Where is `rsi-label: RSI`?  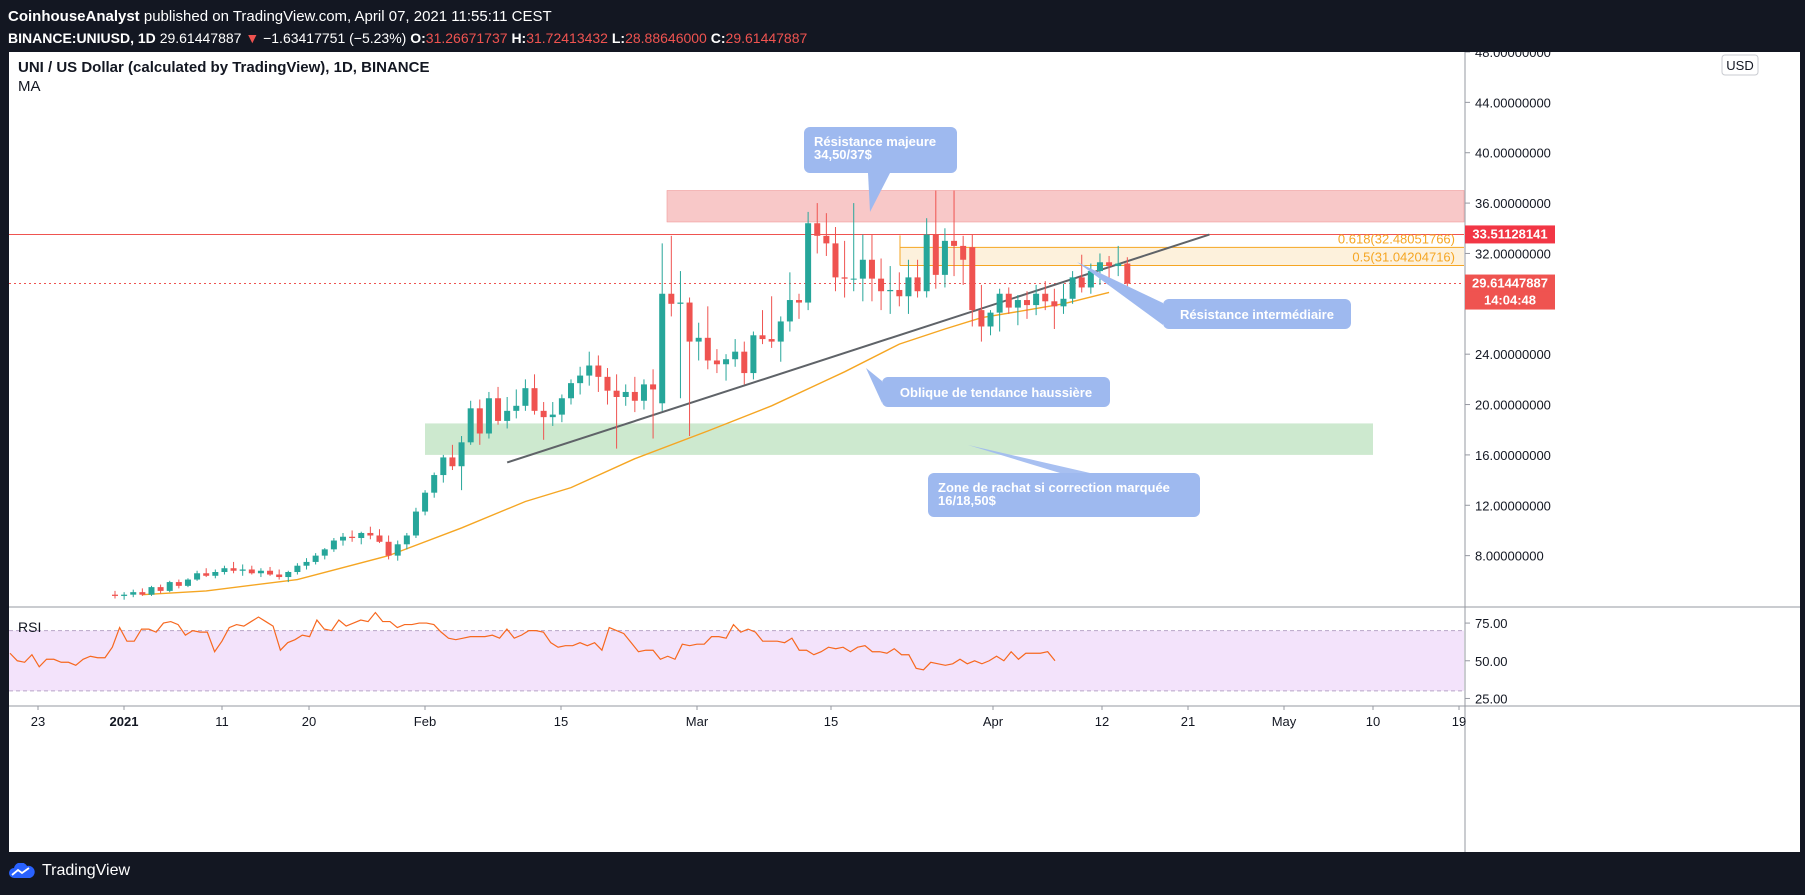
rsi-label: RSI is located at coordinates (29, 627).